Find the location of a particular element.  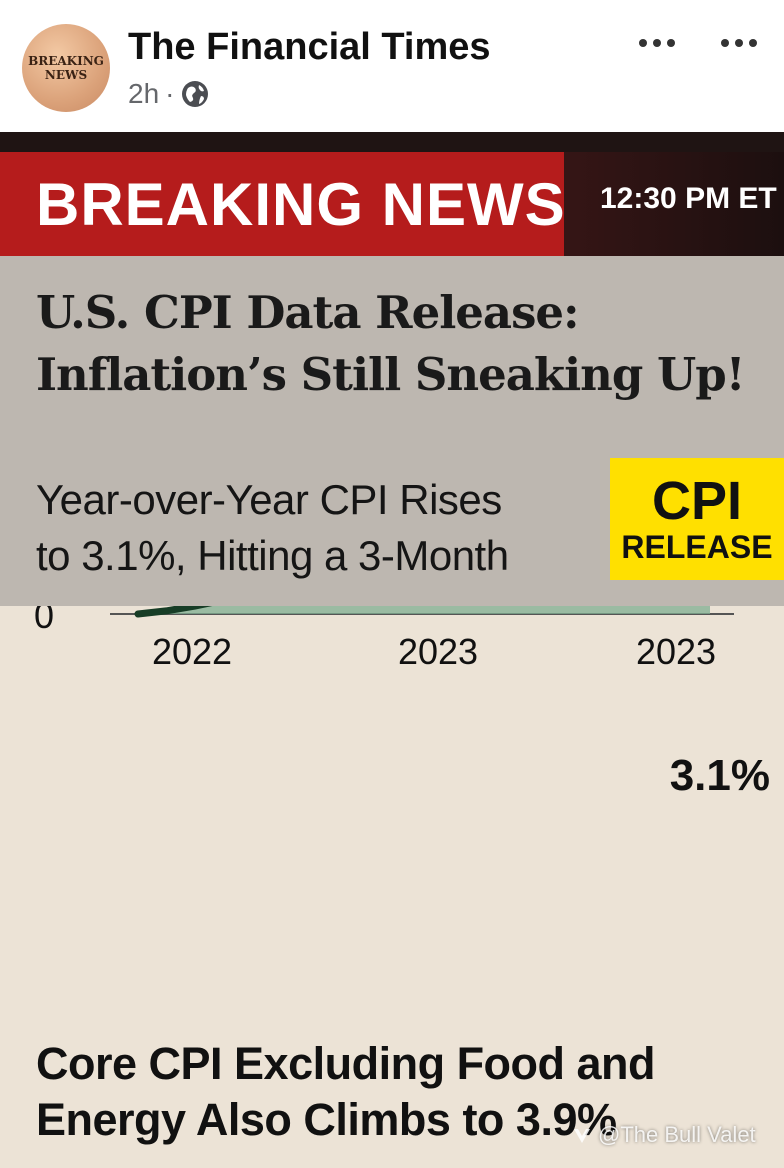

breaking-red-block is located at coordinates (282, 204).